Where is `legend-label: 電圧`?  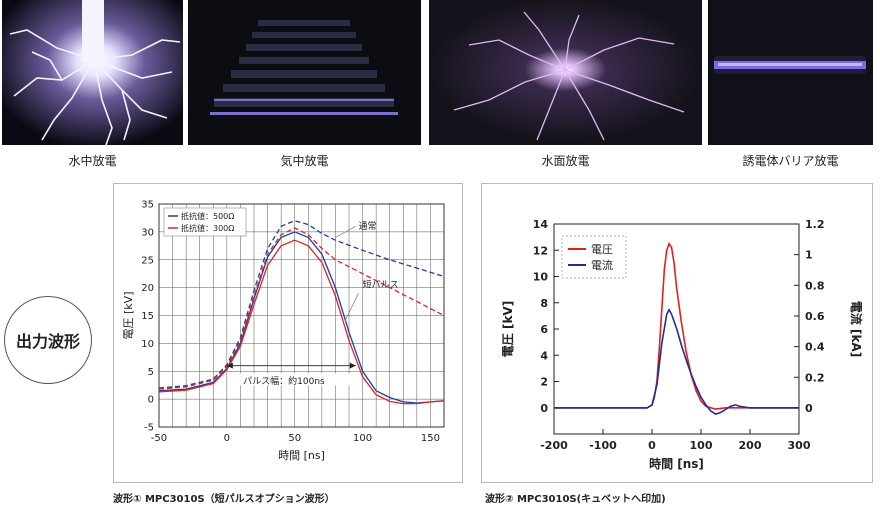
legend-label: 電圧 is located at coordinates (602, 249).